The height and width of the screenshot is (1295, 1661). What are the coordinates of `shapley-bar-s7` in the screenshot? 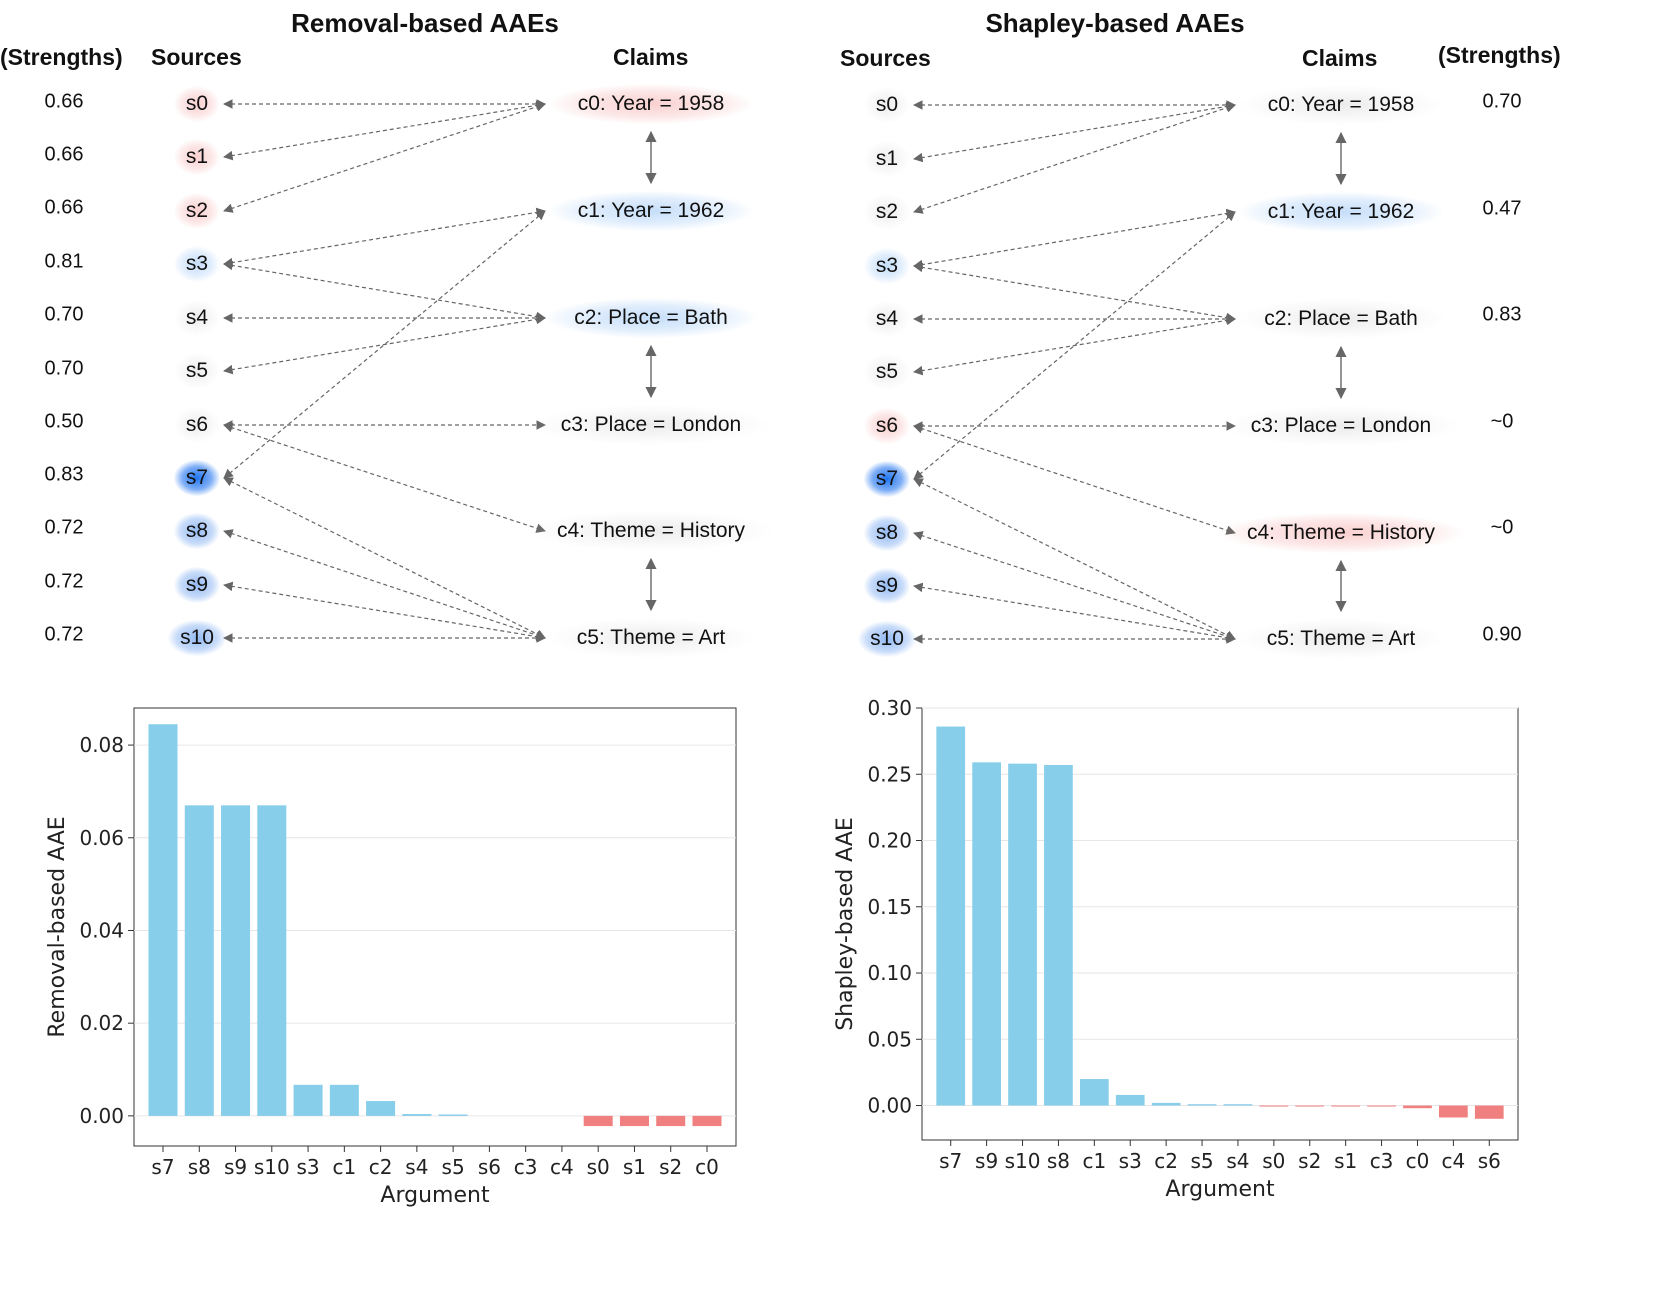 It's located at (951, 916).